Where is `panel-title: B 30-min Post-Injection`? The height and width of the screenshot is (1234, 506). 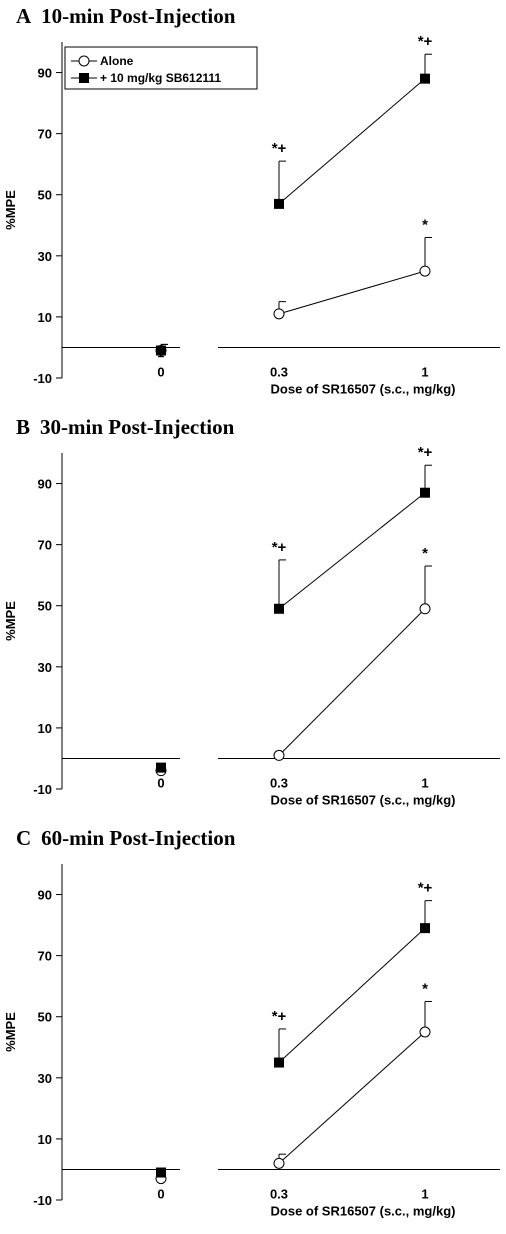 panel-title: B 30-min Post-Injection is located at coordinates (125, 427).